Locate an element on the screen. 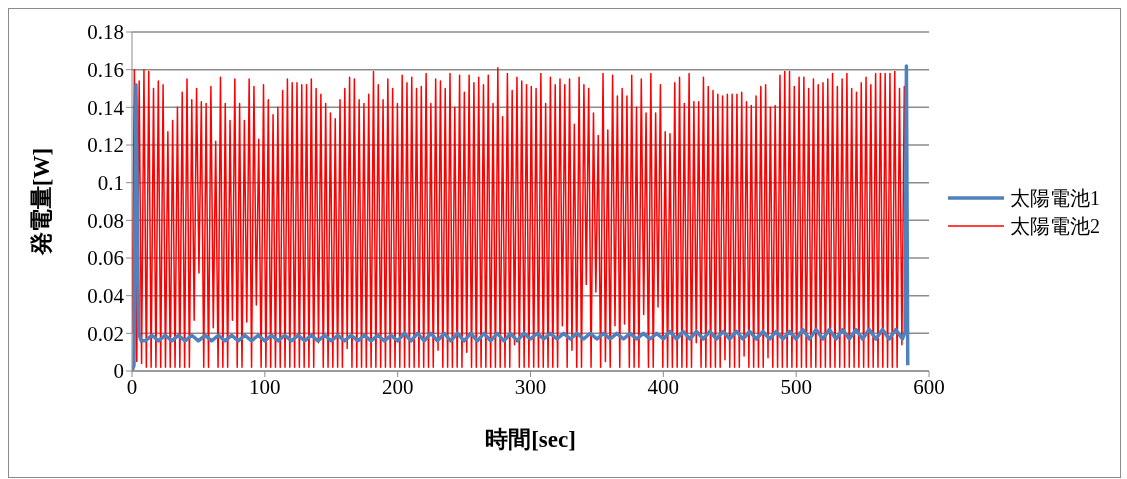 Image resolution: width=1127 pixels, height=479 pixels. y-axis-title: 発電量[W] is located at coordinates (42, 202).